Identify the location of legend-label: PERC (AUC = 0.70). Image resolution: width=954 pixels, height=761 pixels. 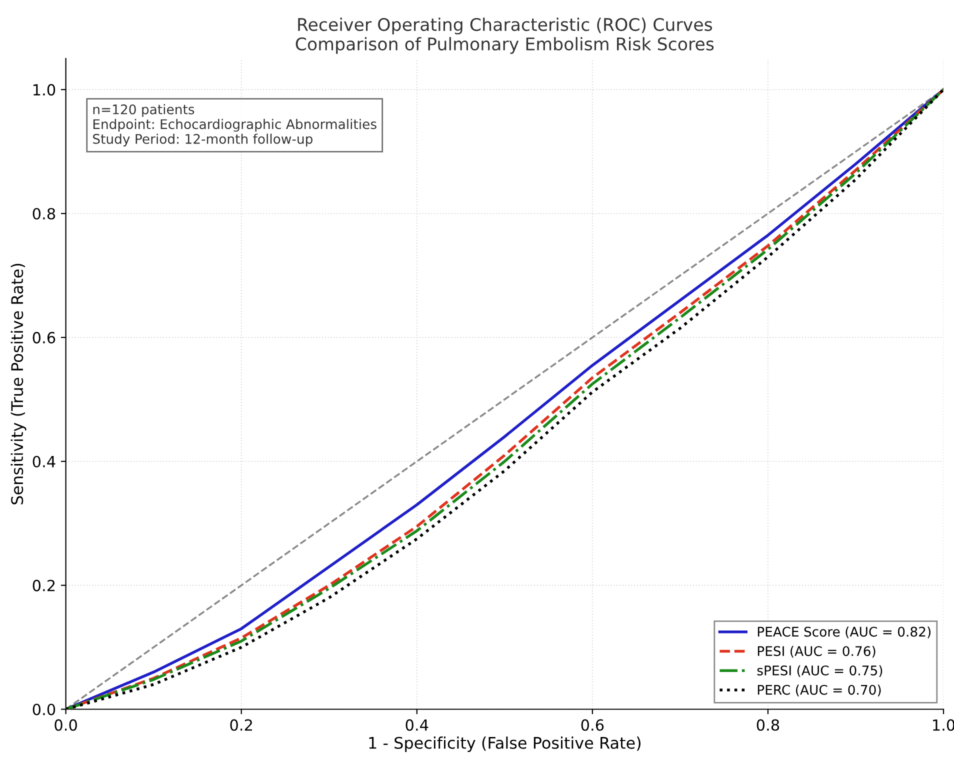
(819, 690).